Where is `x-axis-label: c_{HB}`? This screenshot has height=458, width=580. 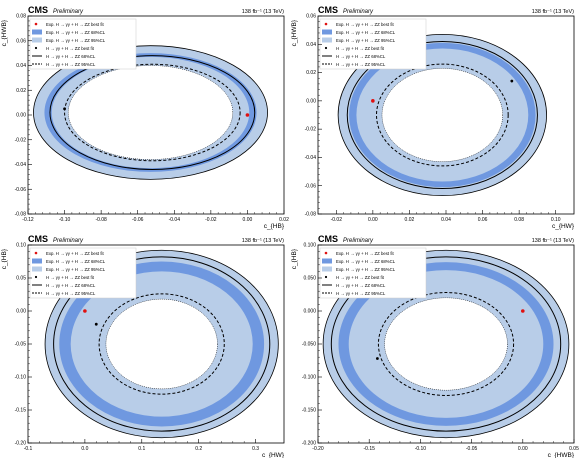
x-axis-label: c_{HB} is located at coordinates (274, 226).